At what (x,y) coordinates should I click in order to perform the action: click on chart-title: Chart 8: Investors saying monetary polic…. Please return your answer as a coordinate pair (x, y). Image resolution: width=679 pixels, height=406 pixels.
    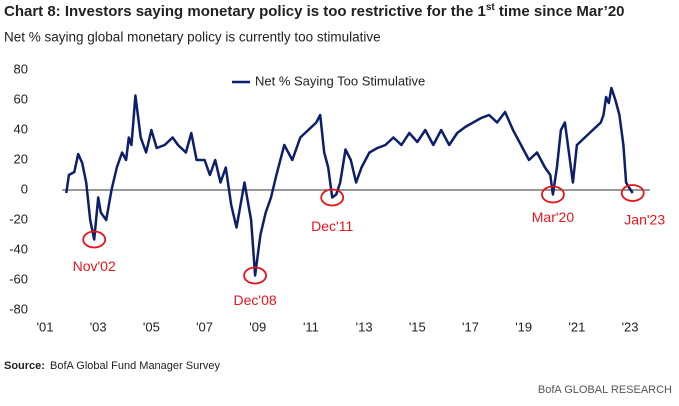
    Looking at the image, I should click on (314, 11).